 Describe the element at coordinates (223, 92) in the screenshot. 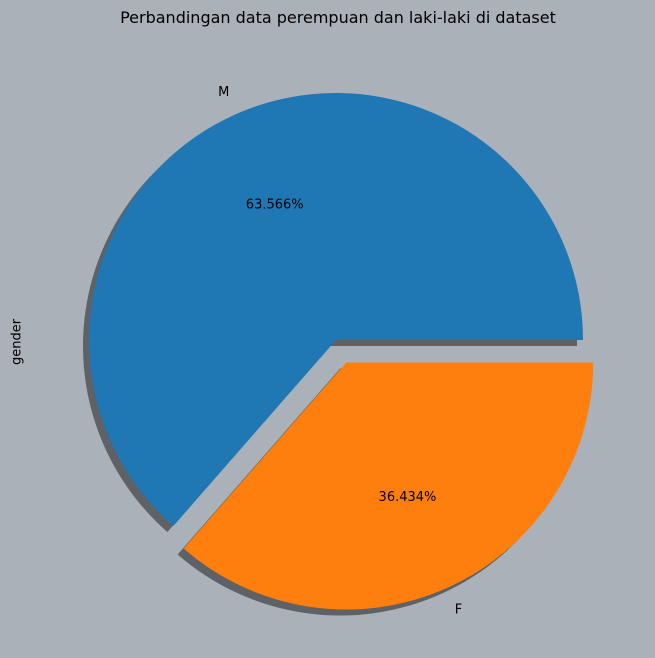

I see `slice-label-m: M` at that location.